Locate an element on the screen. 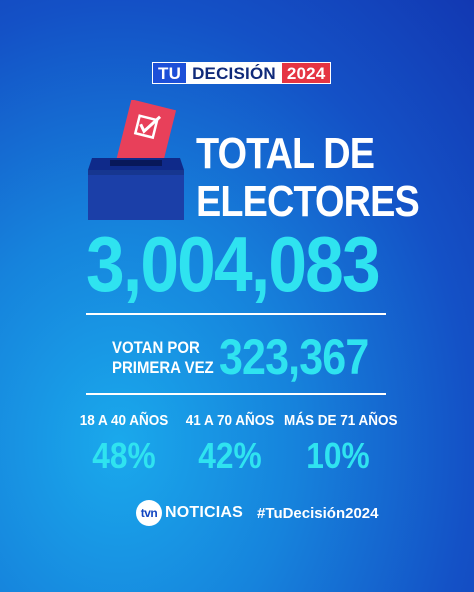 Image resolution: width=474 pixels, height=592 pixels. brand-tu: TU is located at coordinates (170, 73).